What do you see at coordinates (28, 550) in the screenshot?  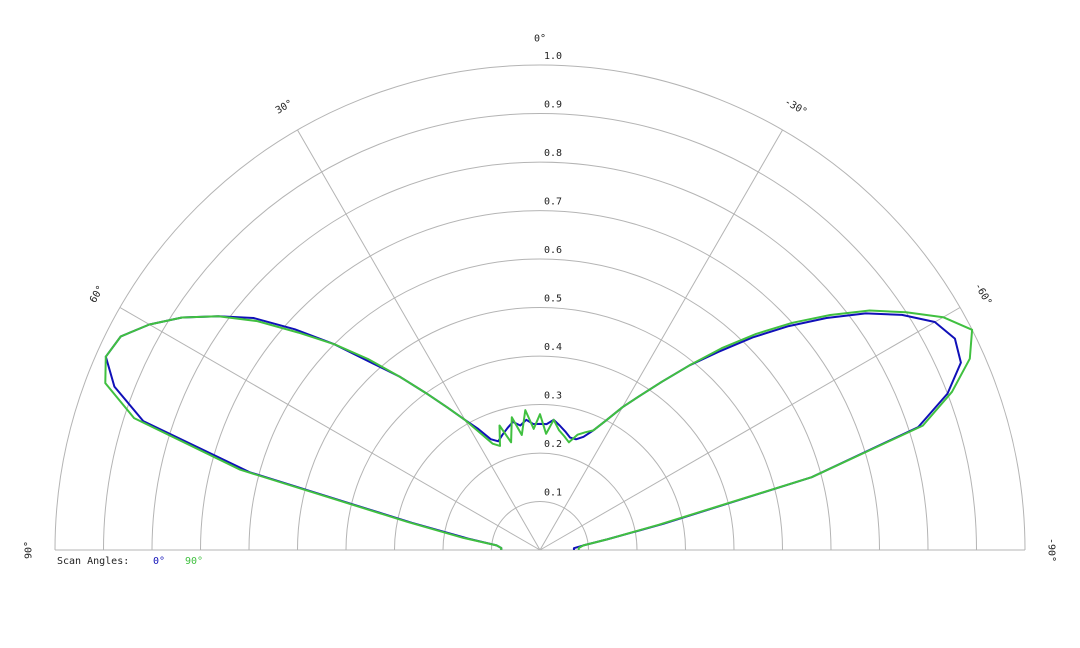 I see `theta-tick-label: 90°` at bounding box center [28, 550].